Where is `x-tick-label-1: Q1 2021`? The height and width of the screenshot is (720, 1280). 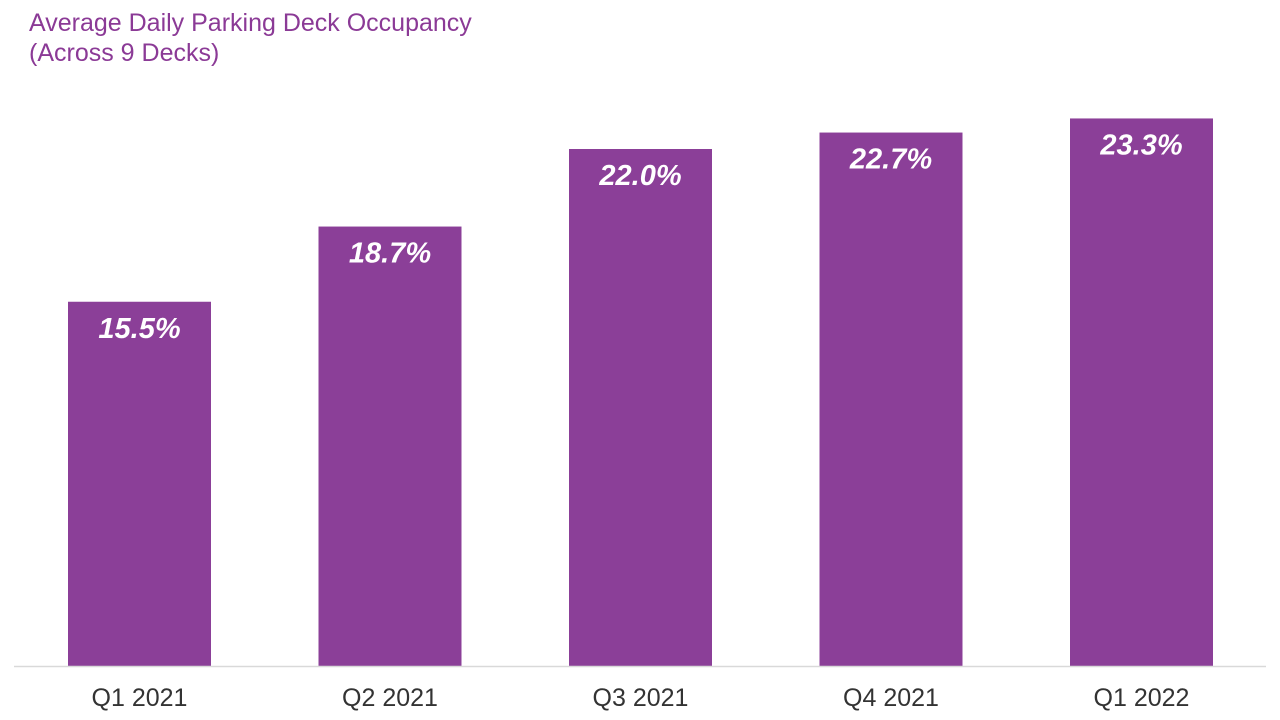 x-tick-label-1: Q1 2021 is located at coordinates (140, 698).